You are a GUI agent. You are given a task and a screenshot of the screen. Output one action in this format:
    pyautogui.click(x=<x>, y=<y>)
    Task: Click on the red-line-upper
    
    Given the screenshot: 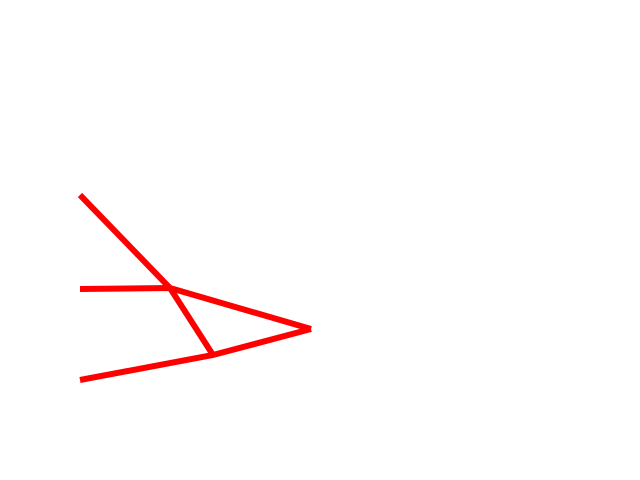 What is the action you would take?
    pyautogui.click(x=195, y=308)
    